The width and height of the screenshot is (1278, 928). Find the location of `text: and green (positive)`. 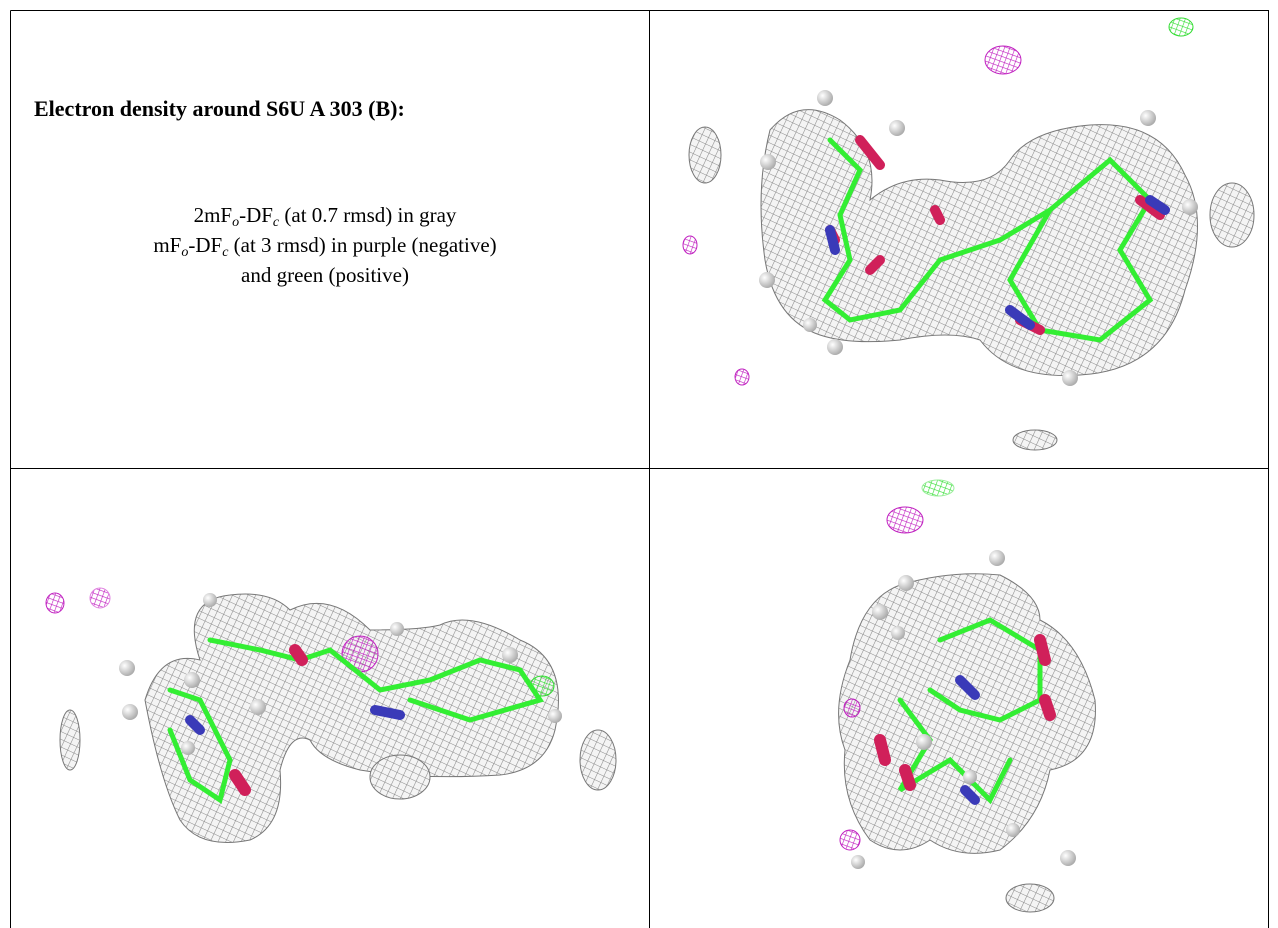

text: and green (positive) is located at coordinates (325, 275).